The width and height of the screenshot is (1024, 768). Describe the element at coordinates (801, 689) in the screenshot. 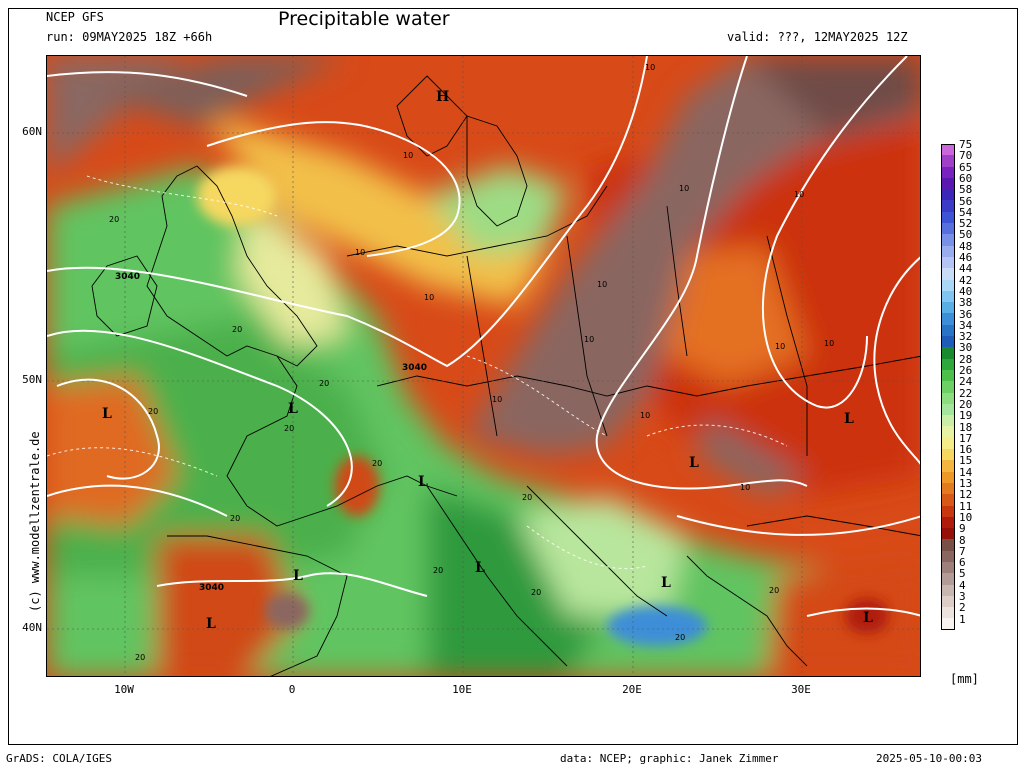

I see `lon-label-30e: 30E` at that location.